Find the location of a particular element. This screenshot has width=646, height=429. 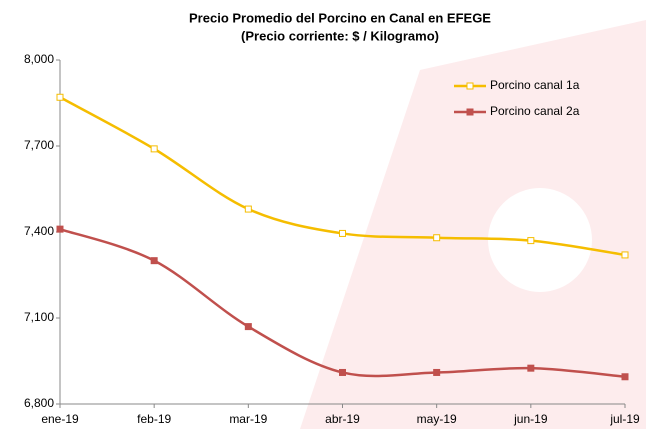

x-tick-label: abr-19 is located at coordinates (342, 419).